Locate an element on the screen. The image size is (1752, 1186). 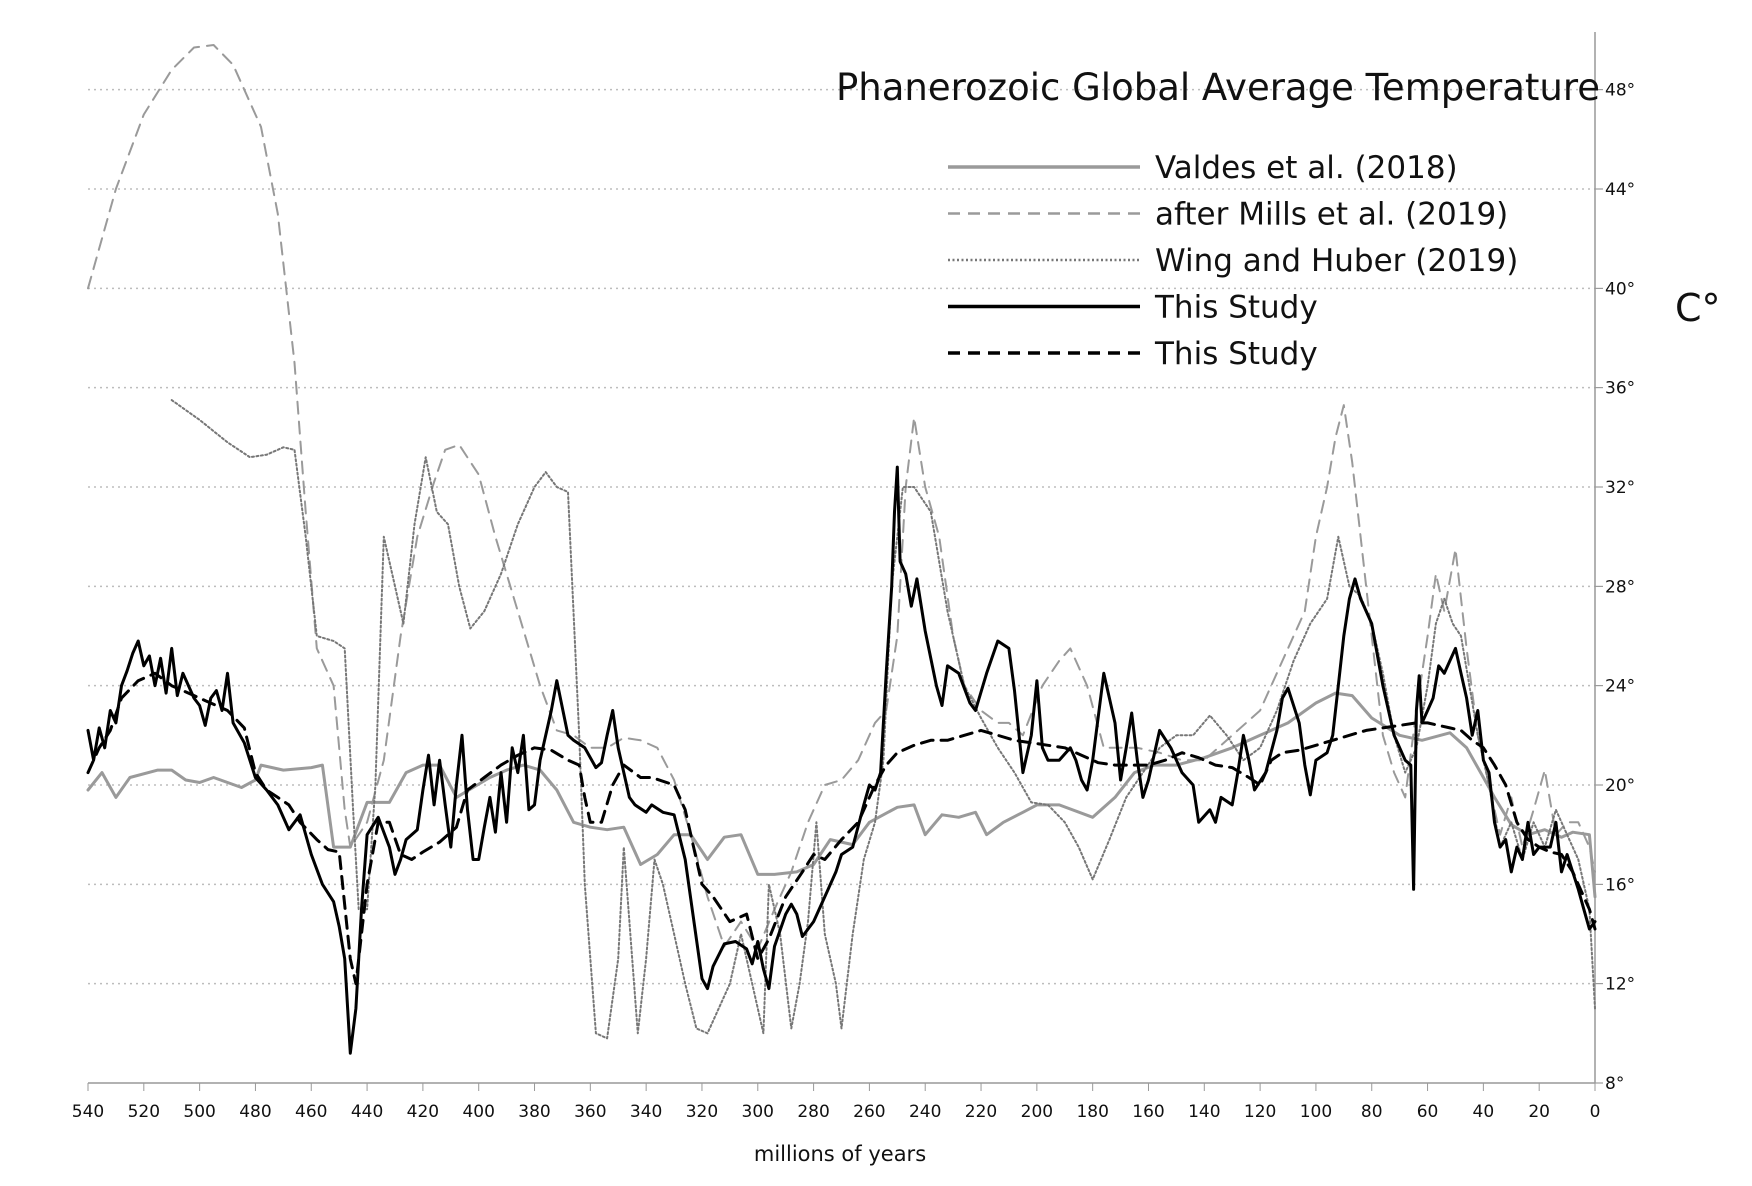
y-tick-label: 44° is located at coordinates (1620, 190).